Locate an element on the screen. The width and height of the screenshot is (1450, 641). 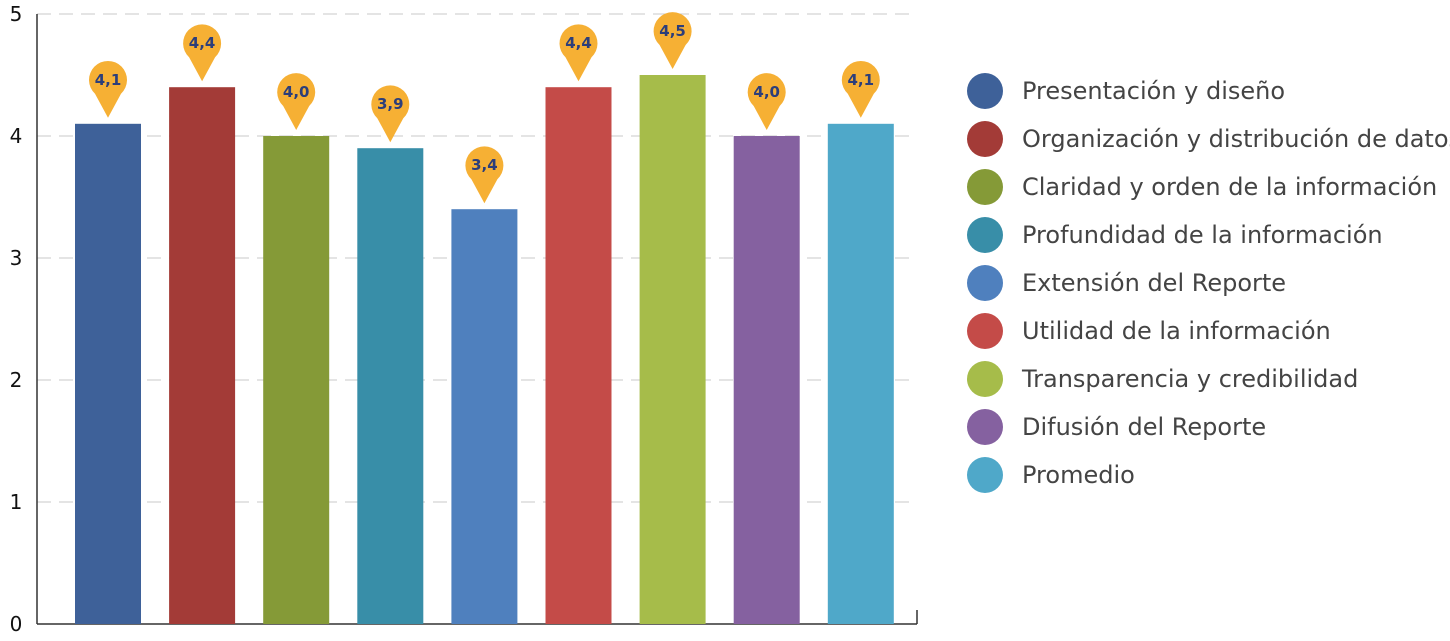
data-label: 3,9 is located at coordinates (390, 104).